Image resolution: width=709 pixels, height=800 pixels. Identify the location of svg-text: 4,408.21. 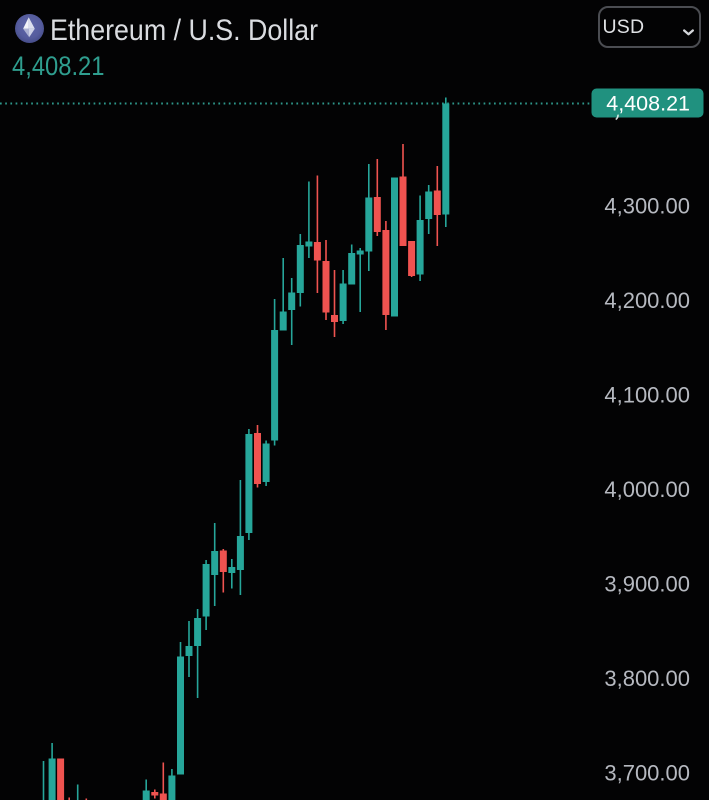
(648, 104).